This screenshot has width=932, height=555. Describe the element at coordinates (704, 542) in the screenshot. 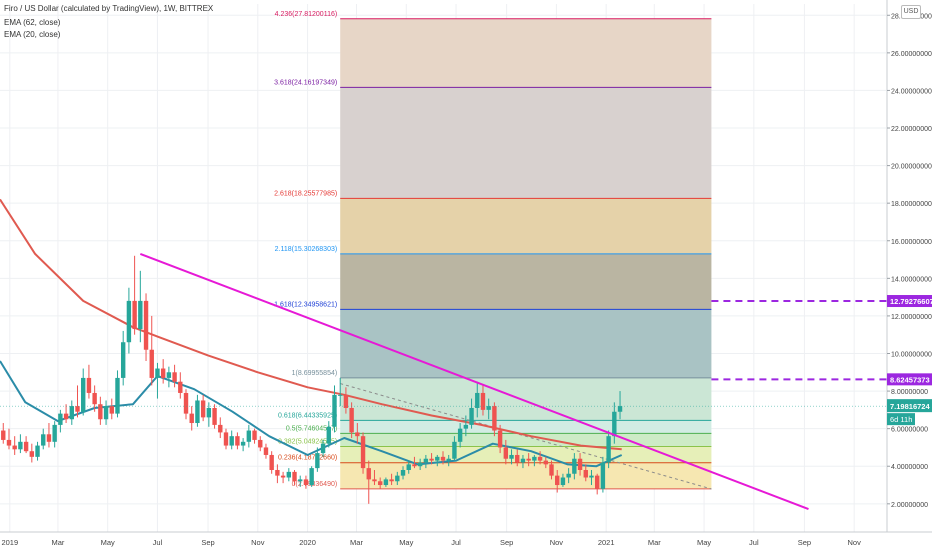

I see `x-tick-label: May` at that location.